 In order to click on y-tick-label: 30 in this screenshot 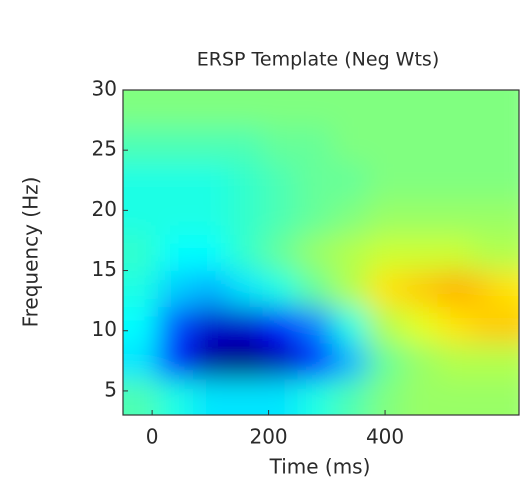, I will do `click(104, 89)`.